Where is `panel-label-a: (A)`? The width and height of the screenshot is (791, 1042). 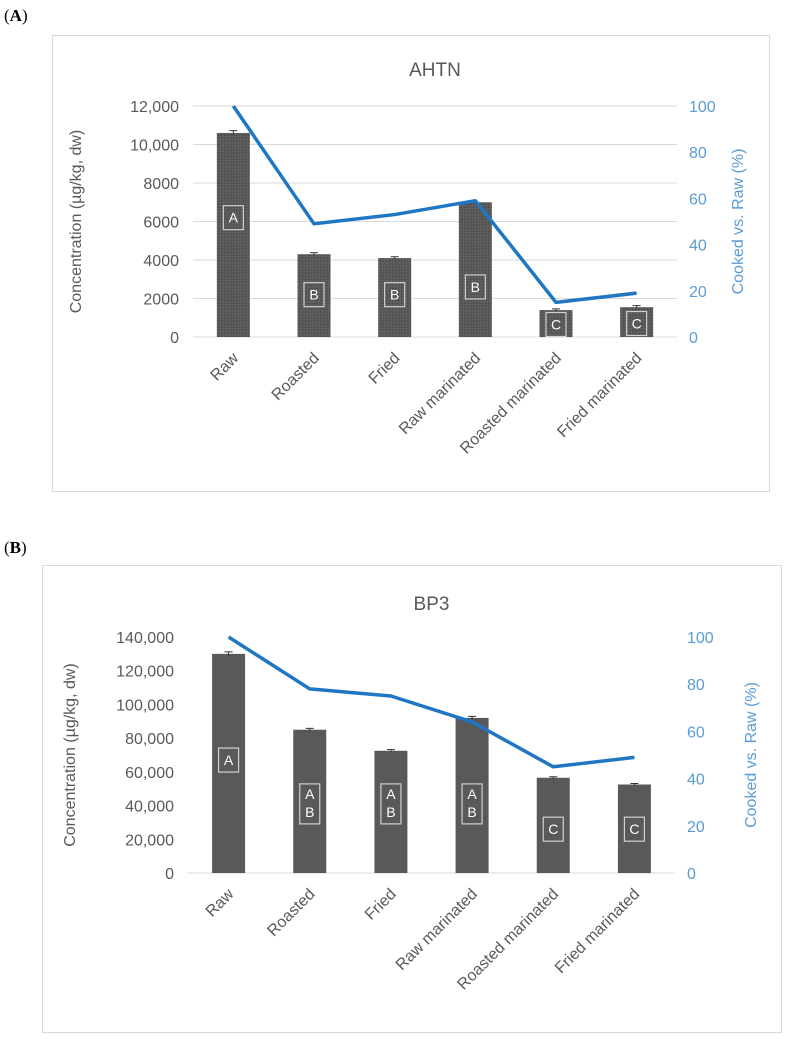
panel-label-a: (A) is located at coordinates (16, 15).